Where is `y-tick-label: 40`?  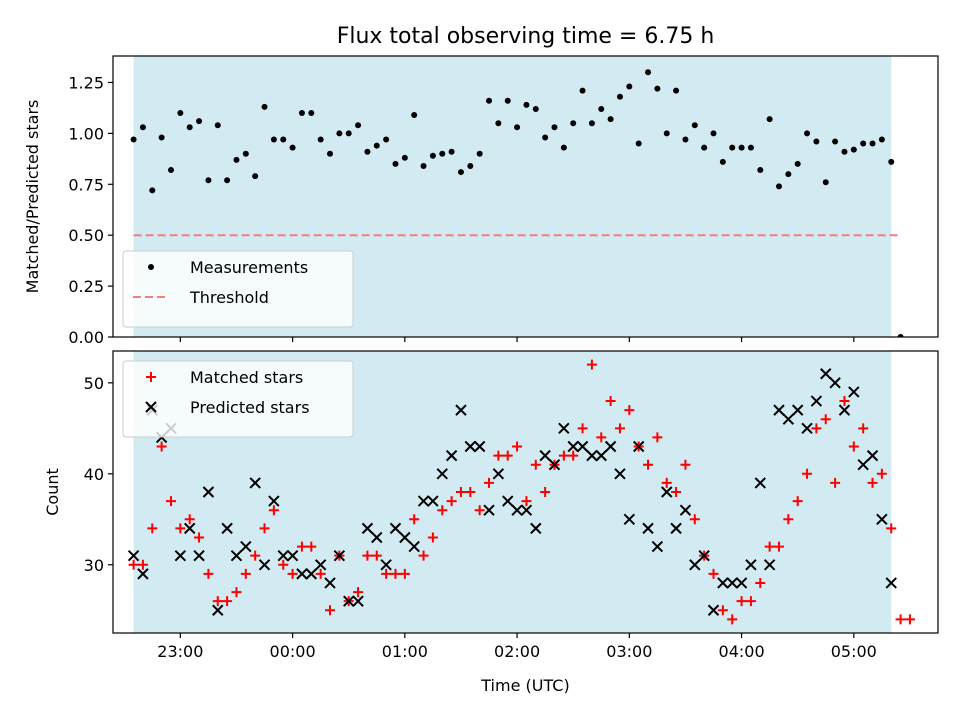
y-tick-label: 40 is located at coordinates (94, 474).